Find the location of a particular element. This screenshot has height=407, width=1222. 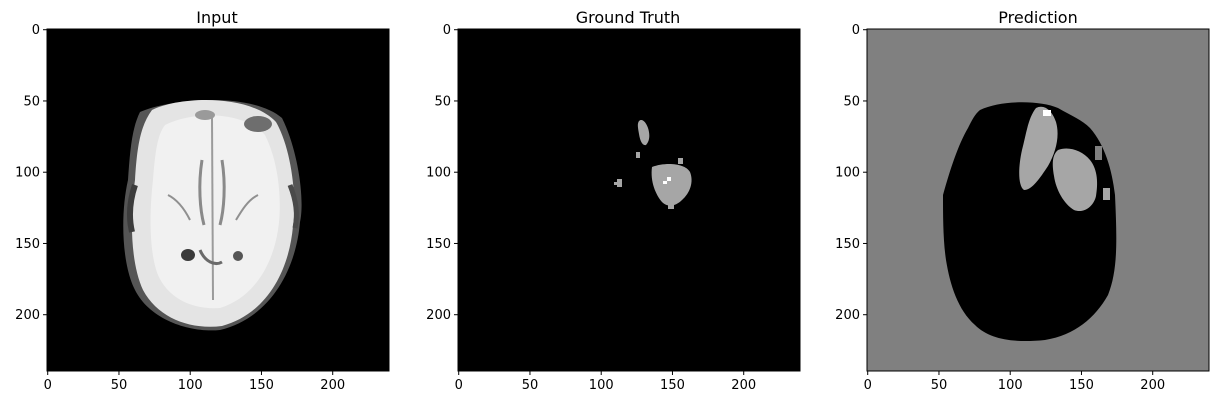

gt-lesion-regions is located at coordinates (653, 164).